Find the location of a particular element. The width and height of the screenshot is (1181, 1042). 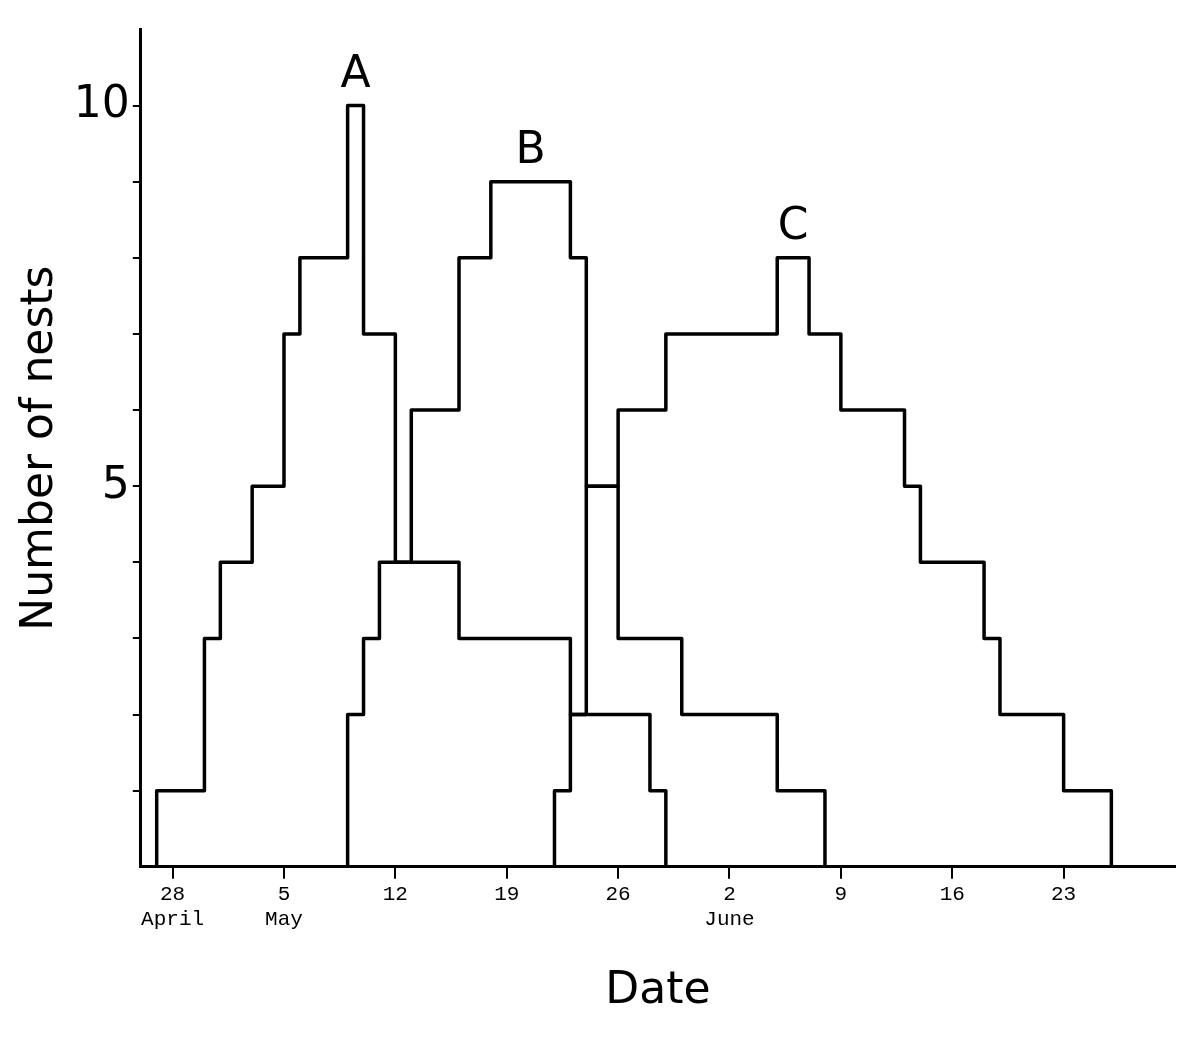

x-tick-label: 12 is located at coordinates (395, 894).